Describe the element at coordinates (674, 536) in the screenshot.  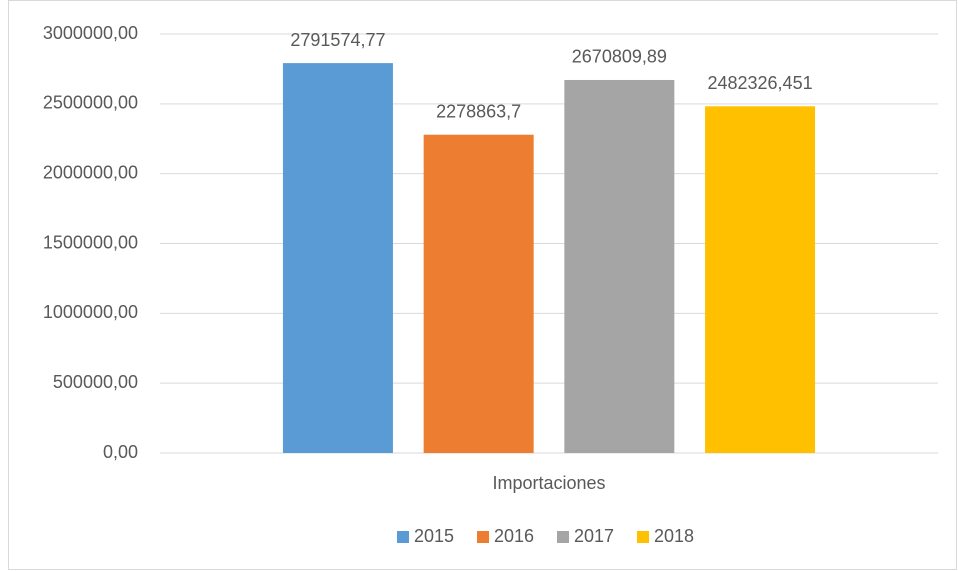
I see `legend-label: 2018` at that location.